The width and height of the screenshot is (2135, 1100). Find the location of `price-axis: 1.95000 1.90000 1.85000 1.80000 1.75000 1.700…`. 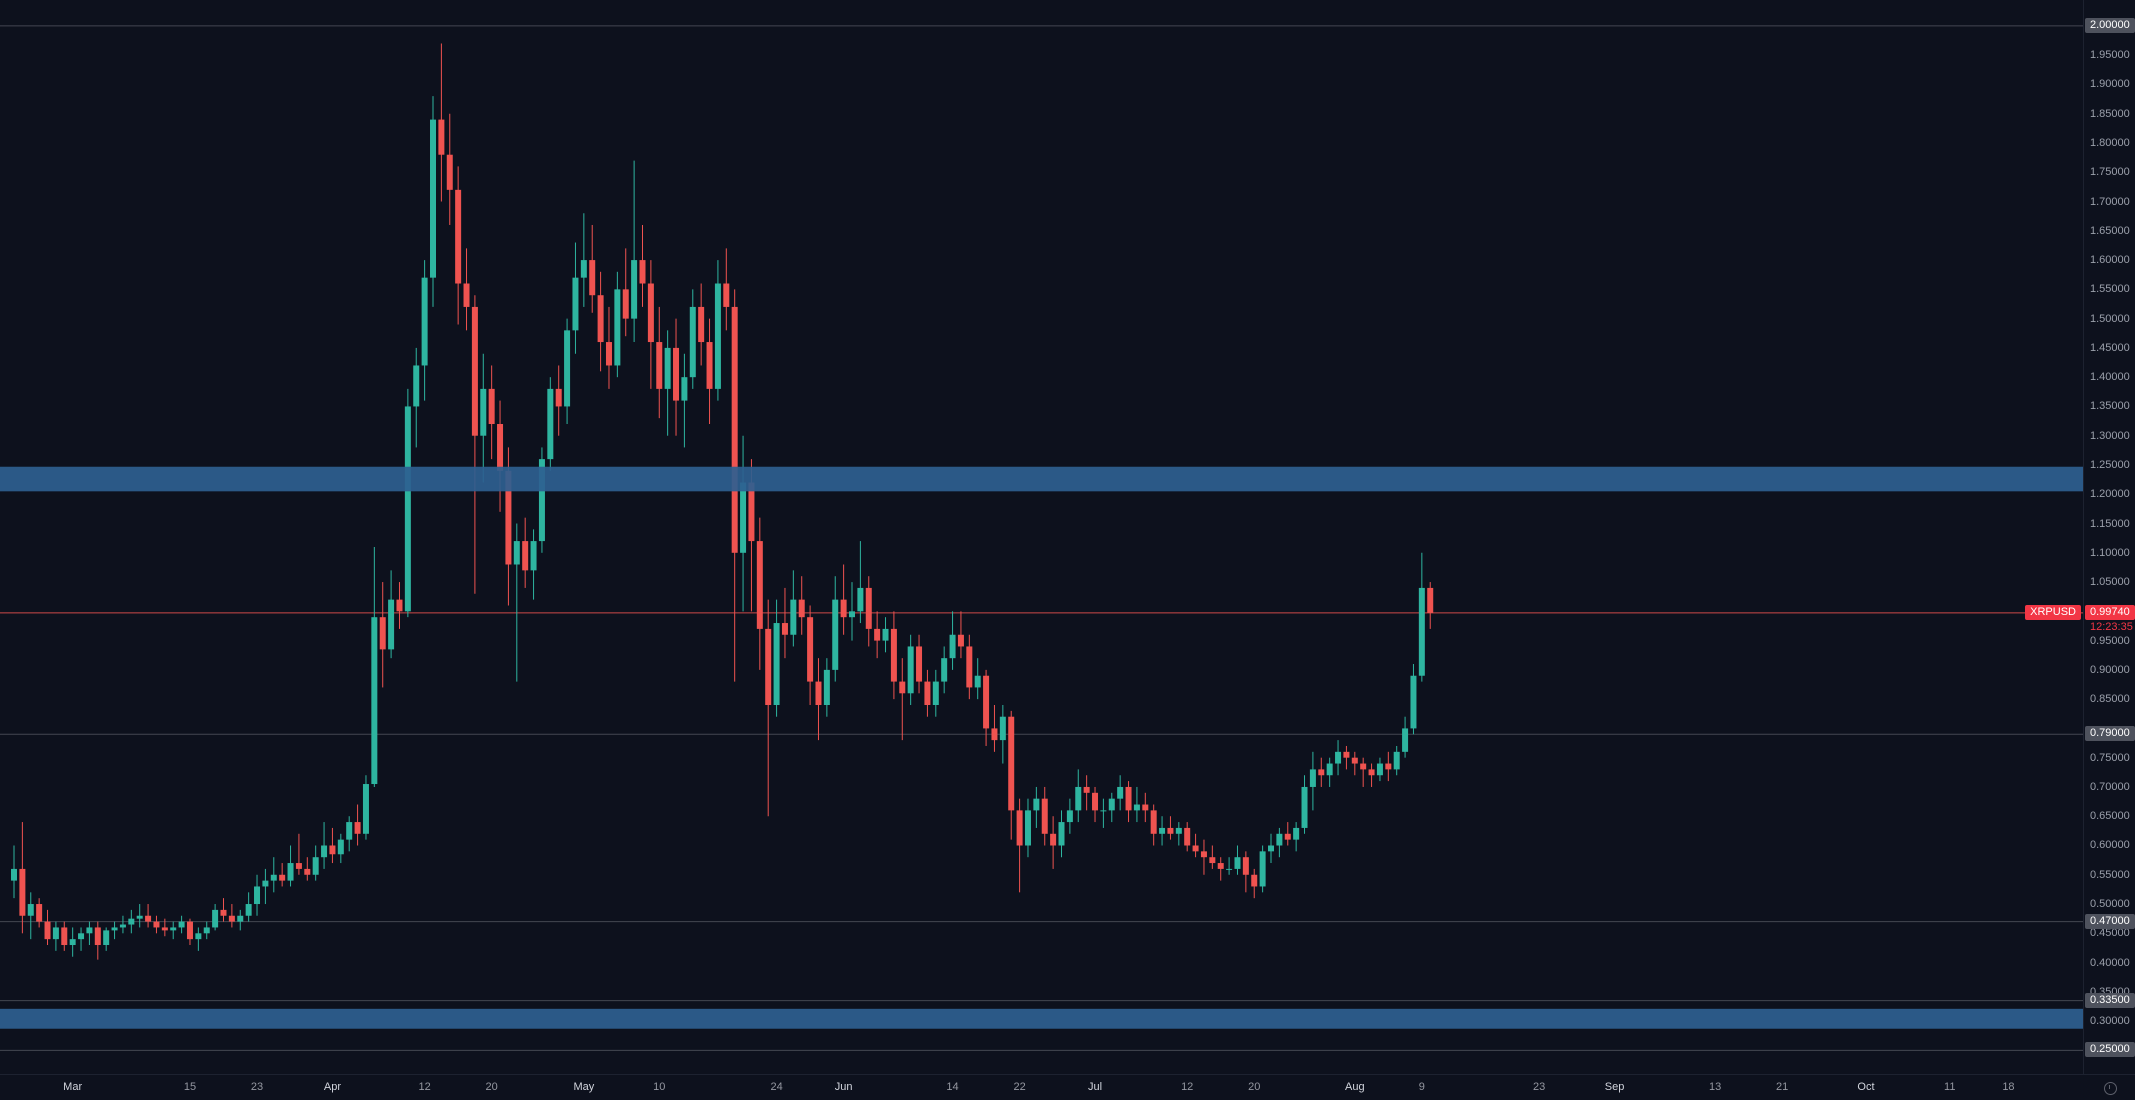

price-axis: 1.95000 1.90000 1.85000 1.80000 1.75000 1.700… is located at coordinates (2109, 537).